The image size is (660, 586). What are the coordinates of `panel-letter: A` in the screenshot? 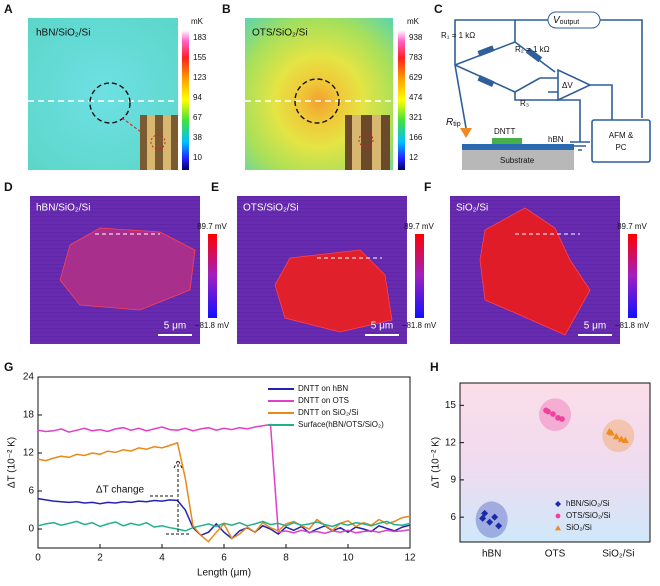 It's located at (8, 9).